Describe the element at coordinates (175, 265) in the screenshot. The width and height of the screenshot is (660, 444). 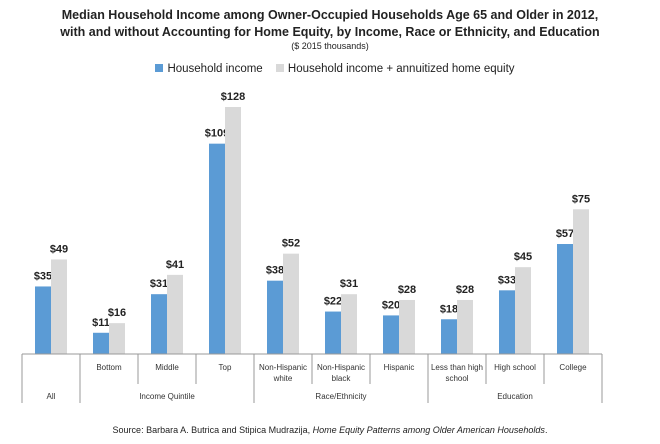
I see `data-label: $41` at that location.